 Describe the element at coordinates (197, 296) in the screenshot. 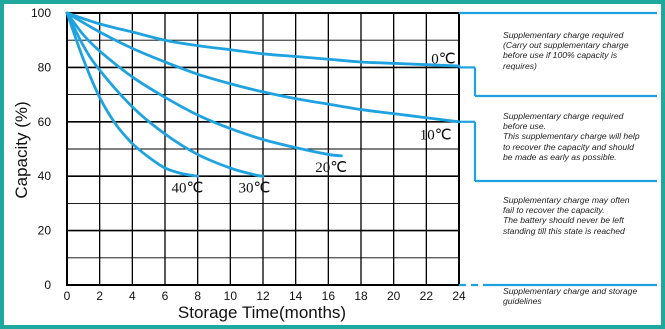

I see `x-tick-label-8: 8` at that location.